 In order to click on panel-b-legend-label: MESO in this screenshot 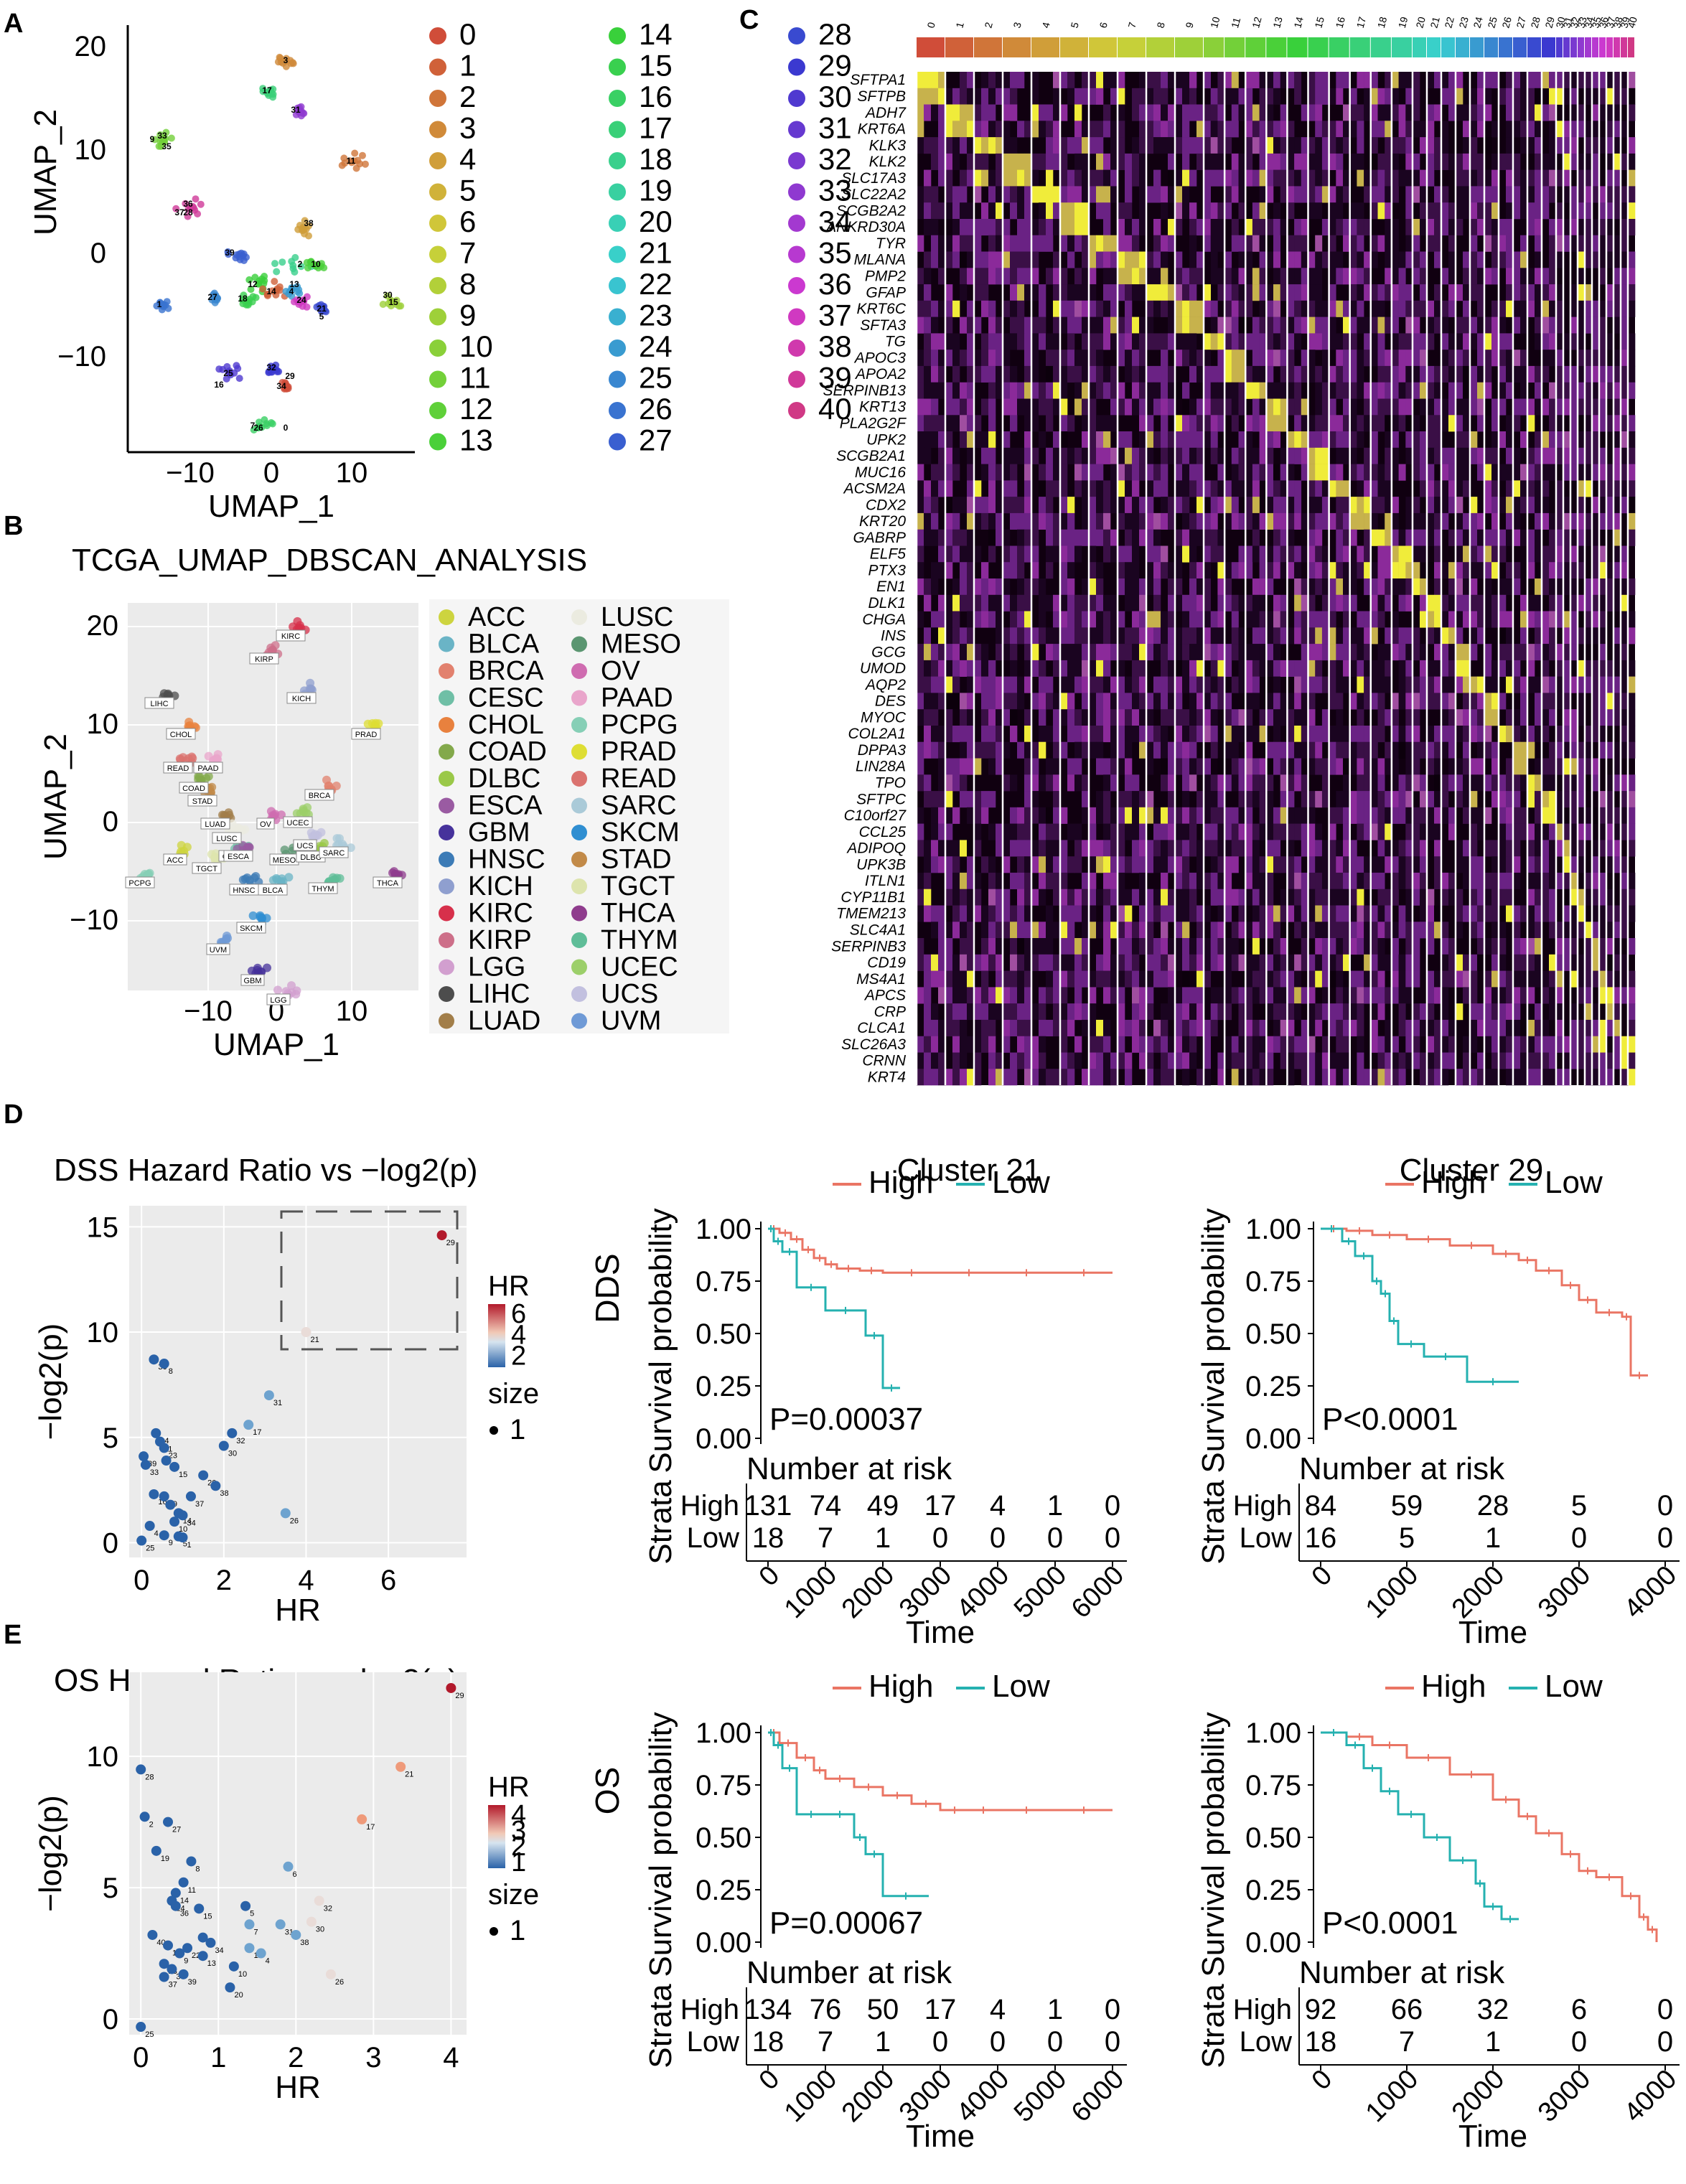, I will do `click(641, 644)`.